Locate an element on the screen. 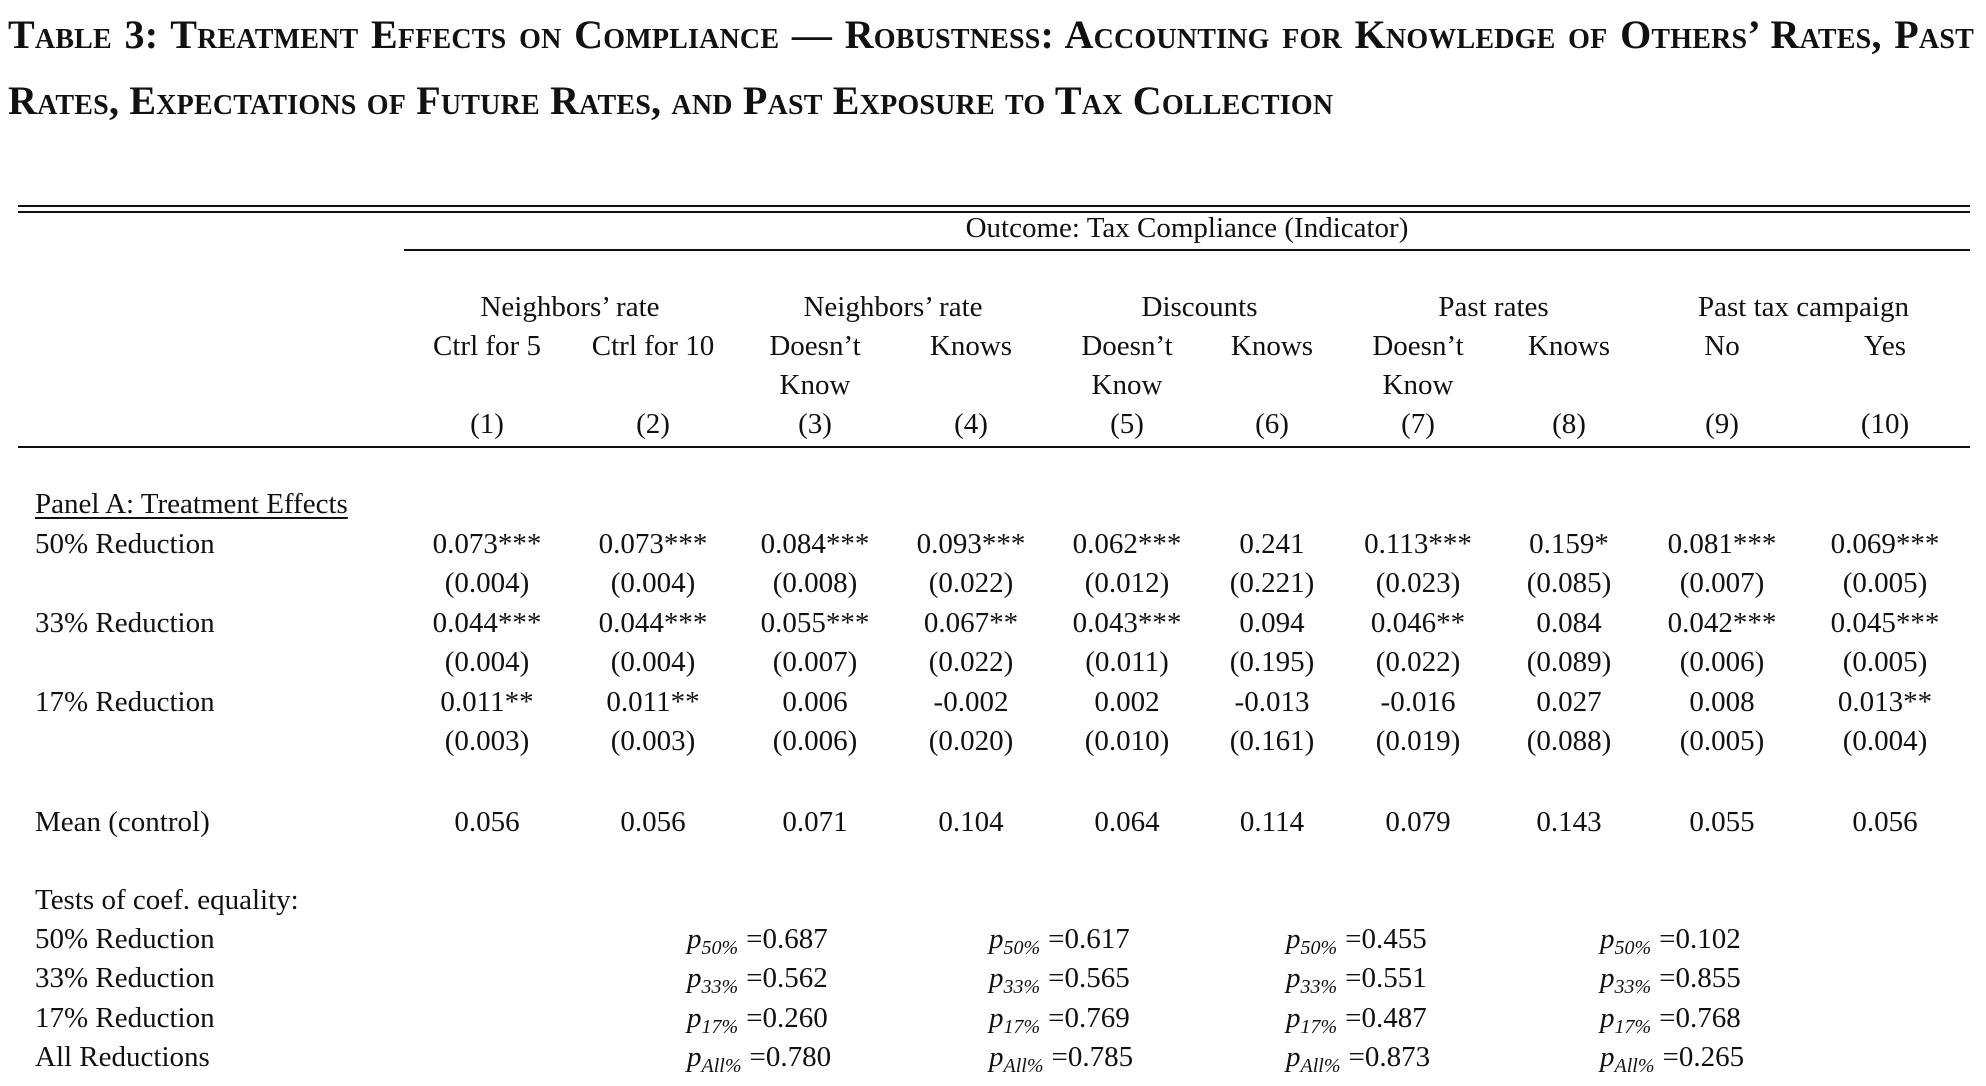 Image resolution: width=1986 pixels, height=1086 pixels. std-error-cell: (0.020) is located at coordinates (971, 741).